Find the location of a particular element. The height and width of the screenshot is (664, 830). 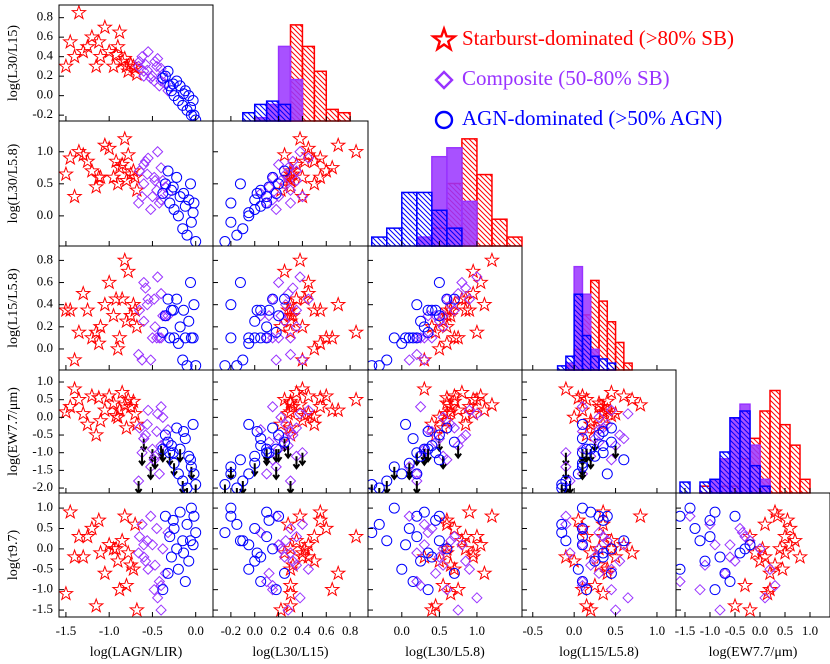

y-tick-label: 0.6 is located at coordinates (45, 281).